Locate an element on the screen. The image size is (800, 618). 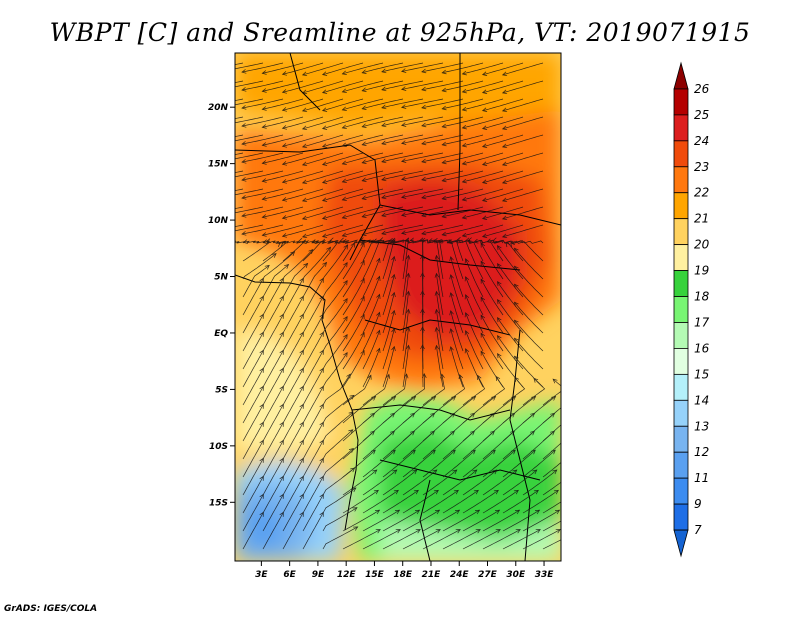
colorbar-label: 23 is located at coordinates (701, 167).